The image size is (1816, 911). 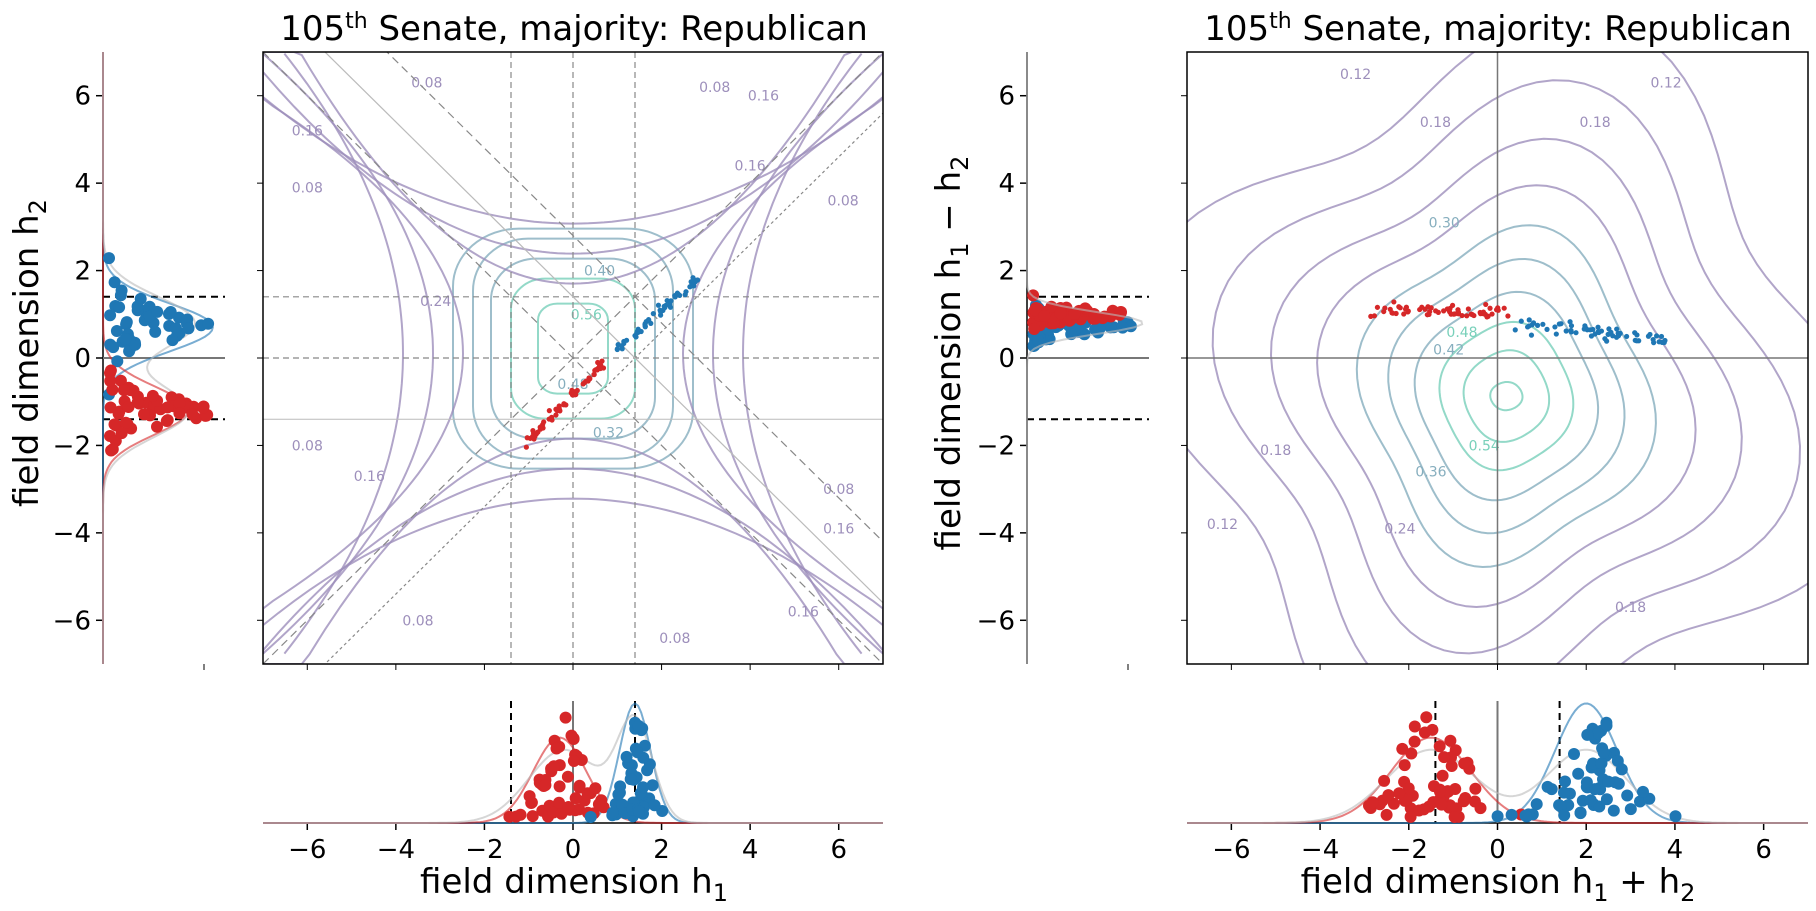 What do you see at coordinates (573, 850) in the screenshot?
I see `left-xtick-label: 0` at bounding box center [573, 850].